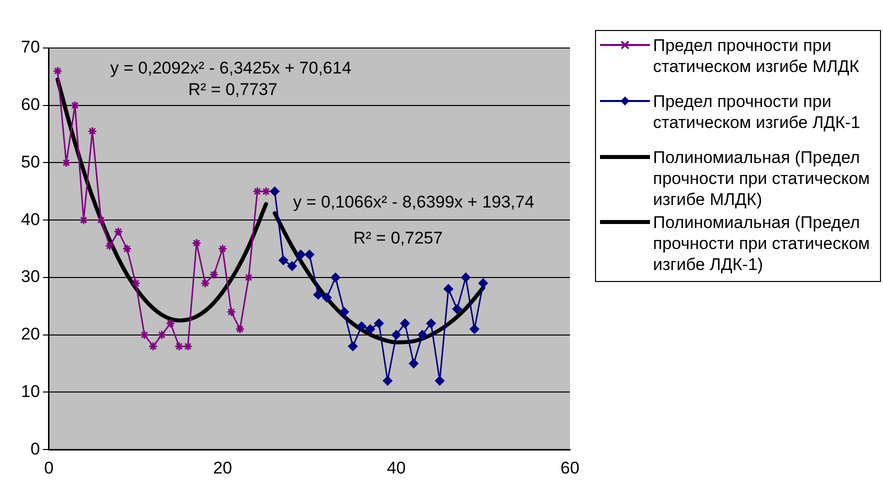  Describe the element at coordinates (413, 202) in the screenshot. I see `annotation: y = 0,1066x² - 8,6399x + 193,74` at that location.